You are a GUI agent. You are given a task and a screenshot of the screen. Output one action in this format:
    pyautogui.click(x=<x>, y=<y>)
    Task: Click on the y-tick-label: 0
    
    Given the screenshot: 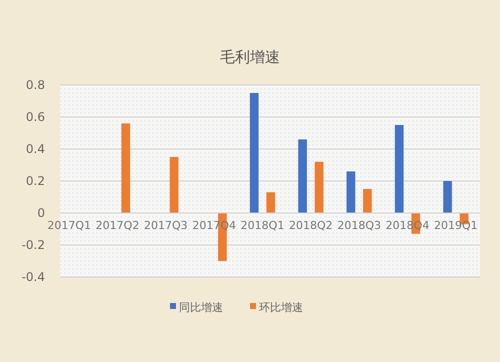 What is the action you would take?
    pyautogui.click(x=41, y=213)
    